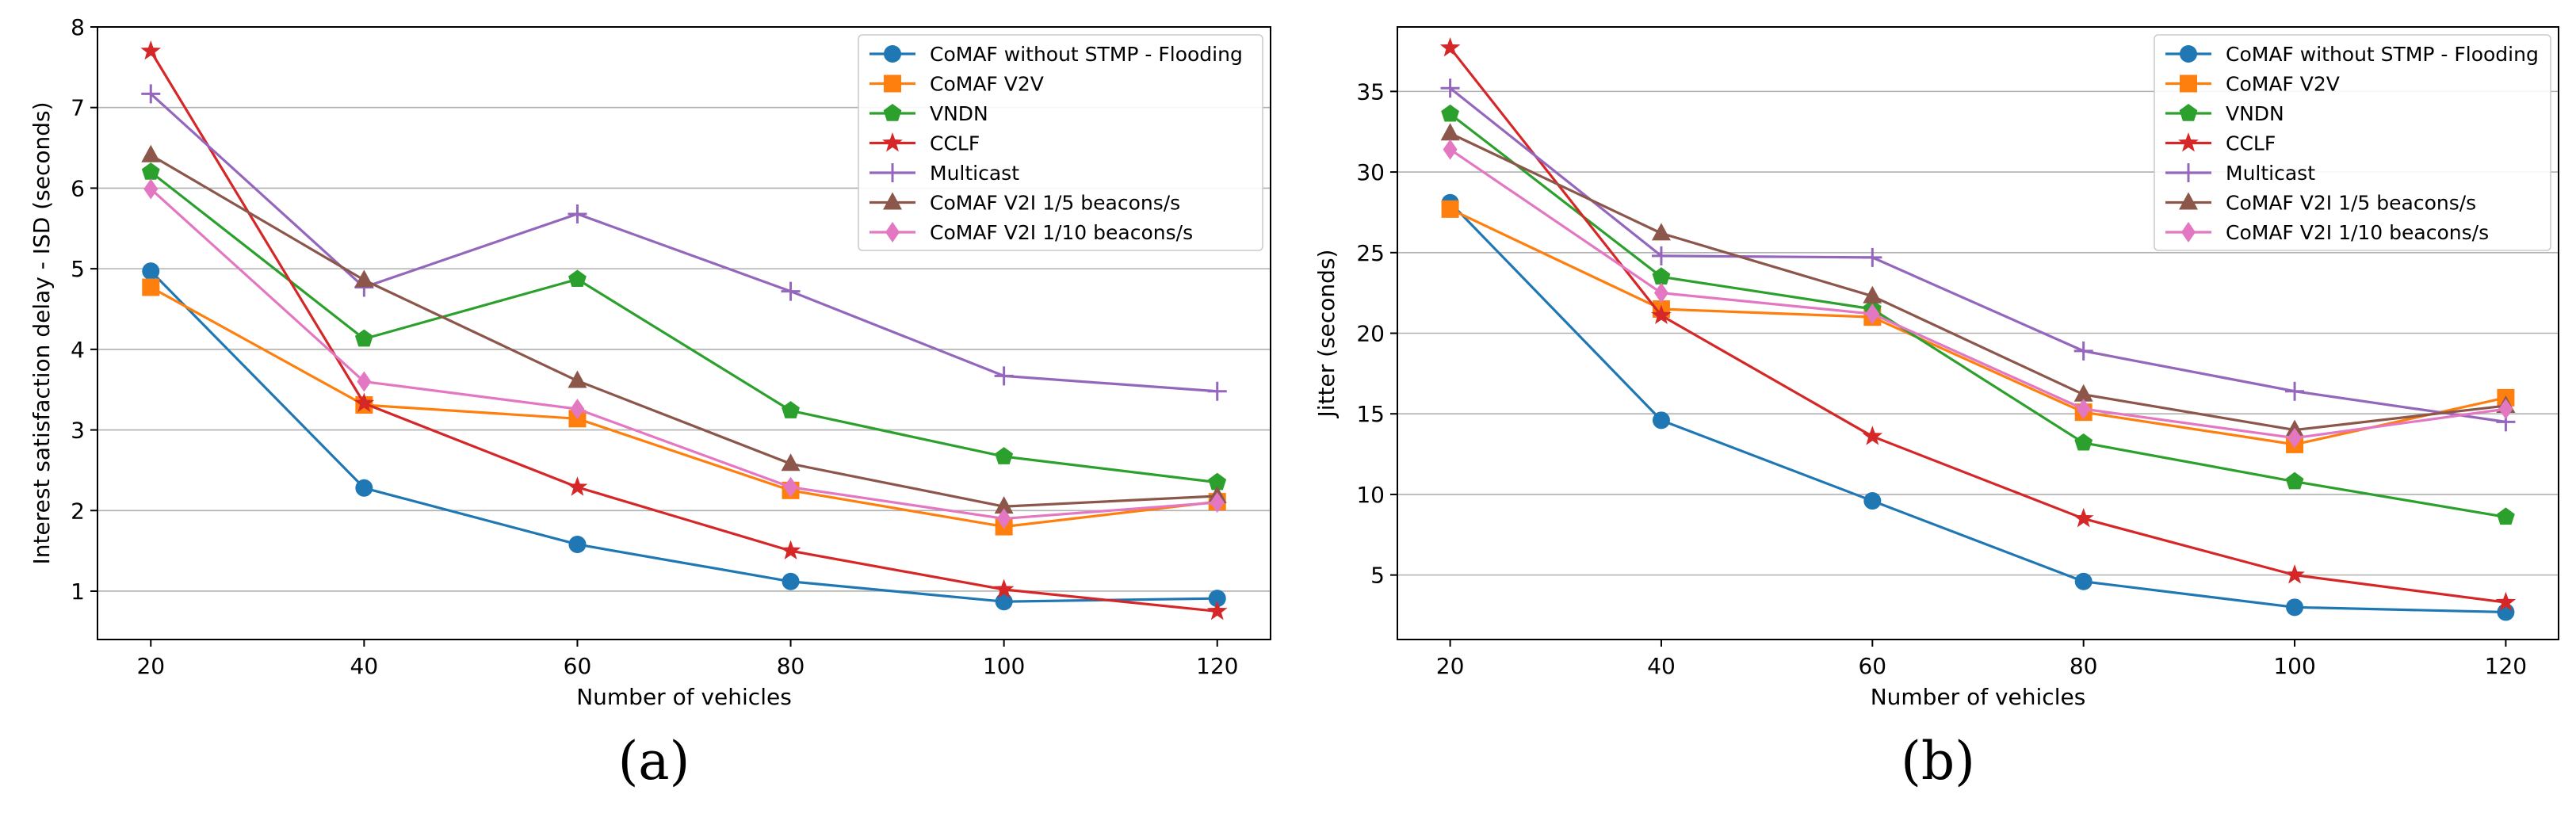  What do you see at coordinates (959, 114) in the screenshot?
I see `legend-label: VNDN` at bounding box center [959, 114].